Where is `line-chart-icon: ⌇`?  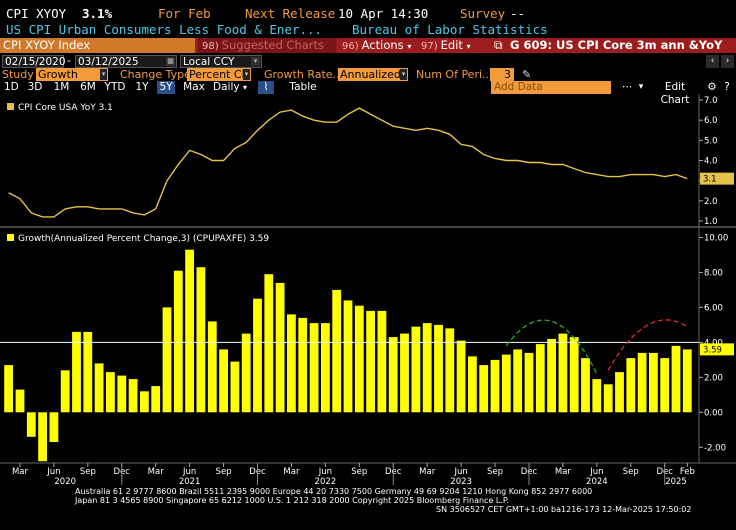
line-chart-icon: ⌇ is located at coordinates (266, 87).